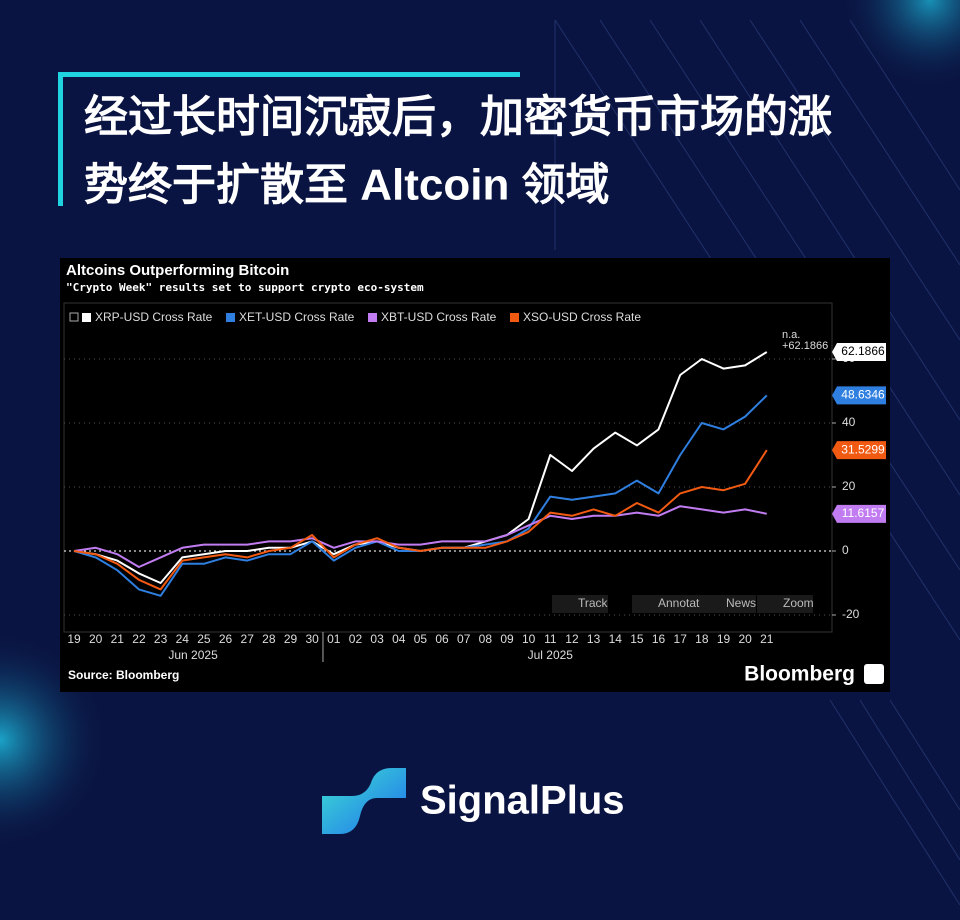 This screenshot has height=920, width=960. What do you see at coordinates (845, 550) in the screenshot?
I see `y-tick-label: 0` at bounding box center [845, 550].